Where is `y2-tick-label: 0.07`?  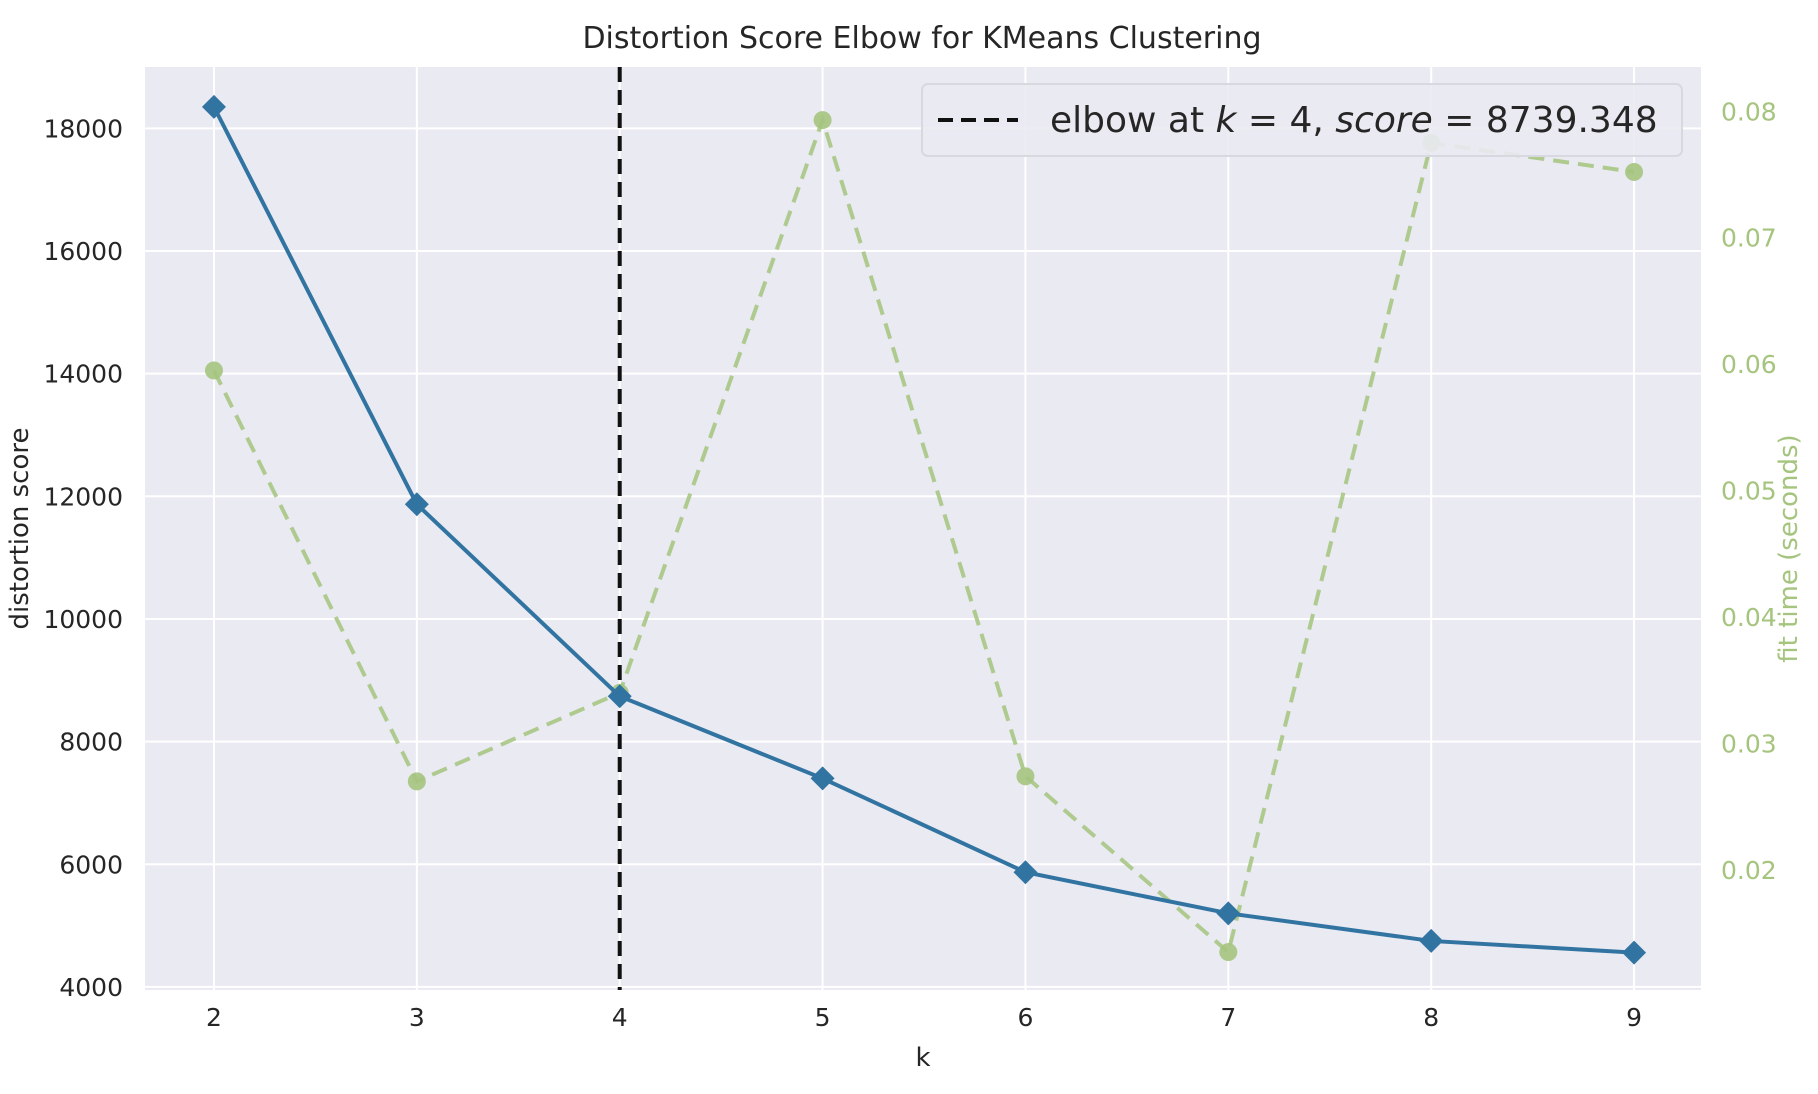 y2-tick-label: 0.07 is located at coordinates (1749, 238).